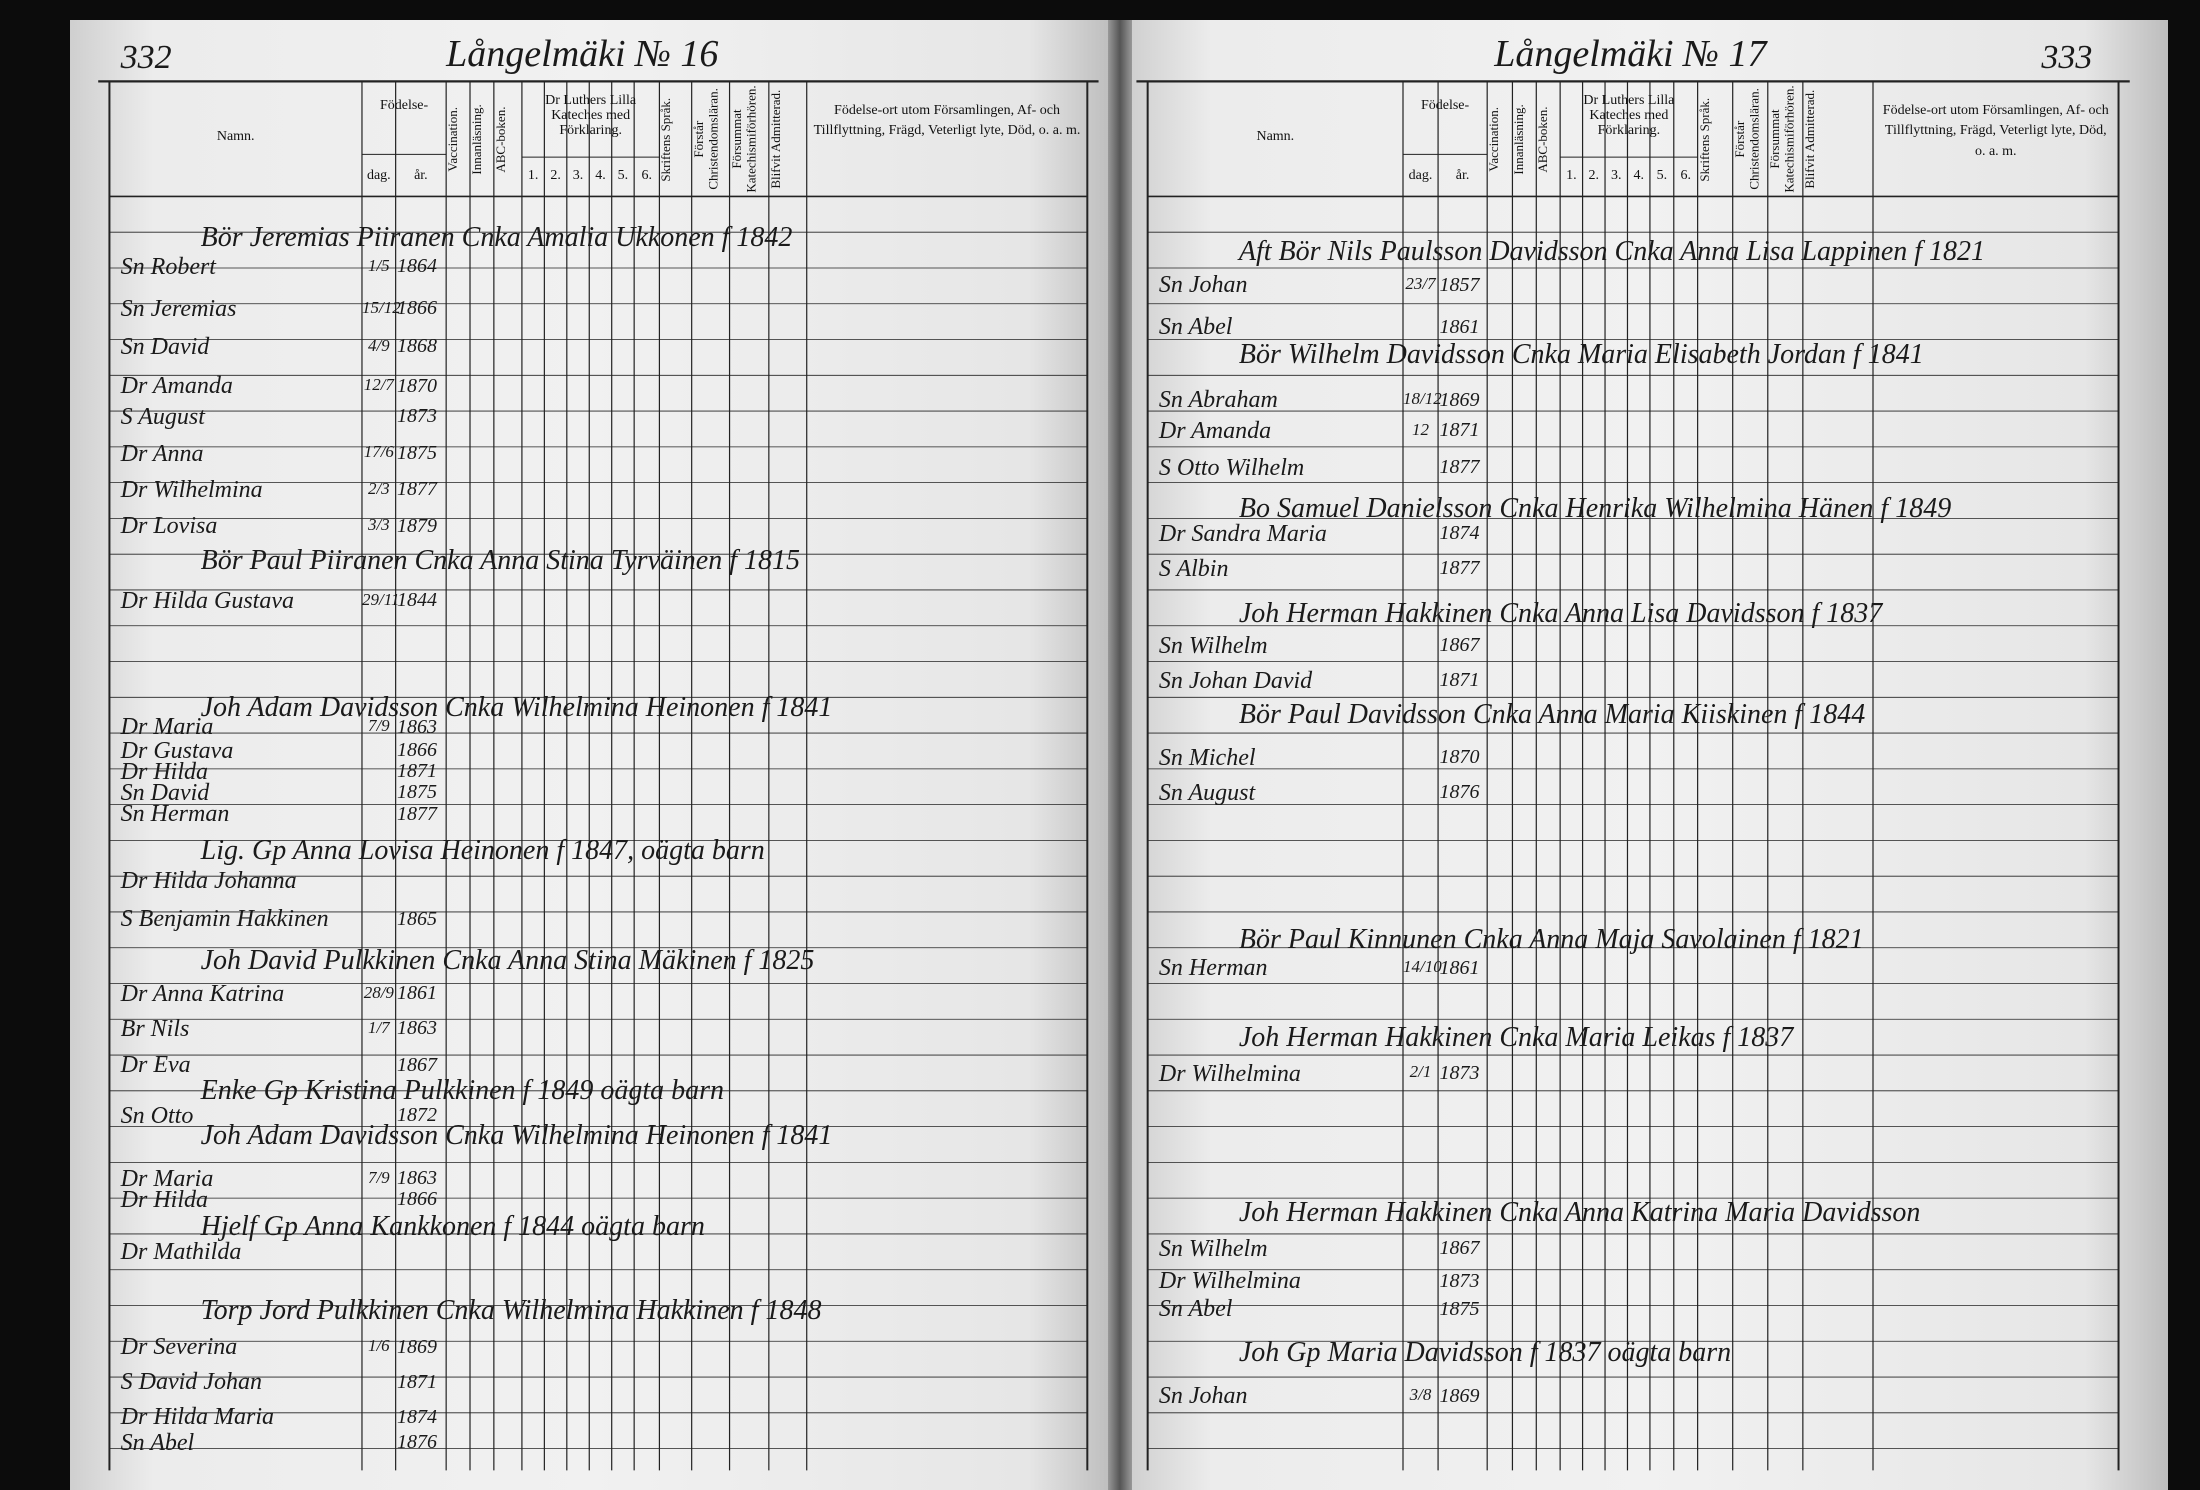  I want to click on page-title: Långelmäki № 17, so click(1630, 53).